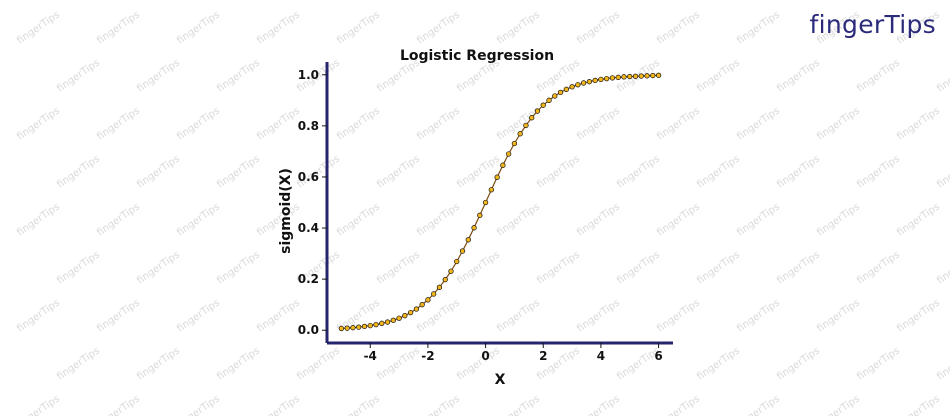  I want to click on x-tick-label: 4, so click(601, 356).